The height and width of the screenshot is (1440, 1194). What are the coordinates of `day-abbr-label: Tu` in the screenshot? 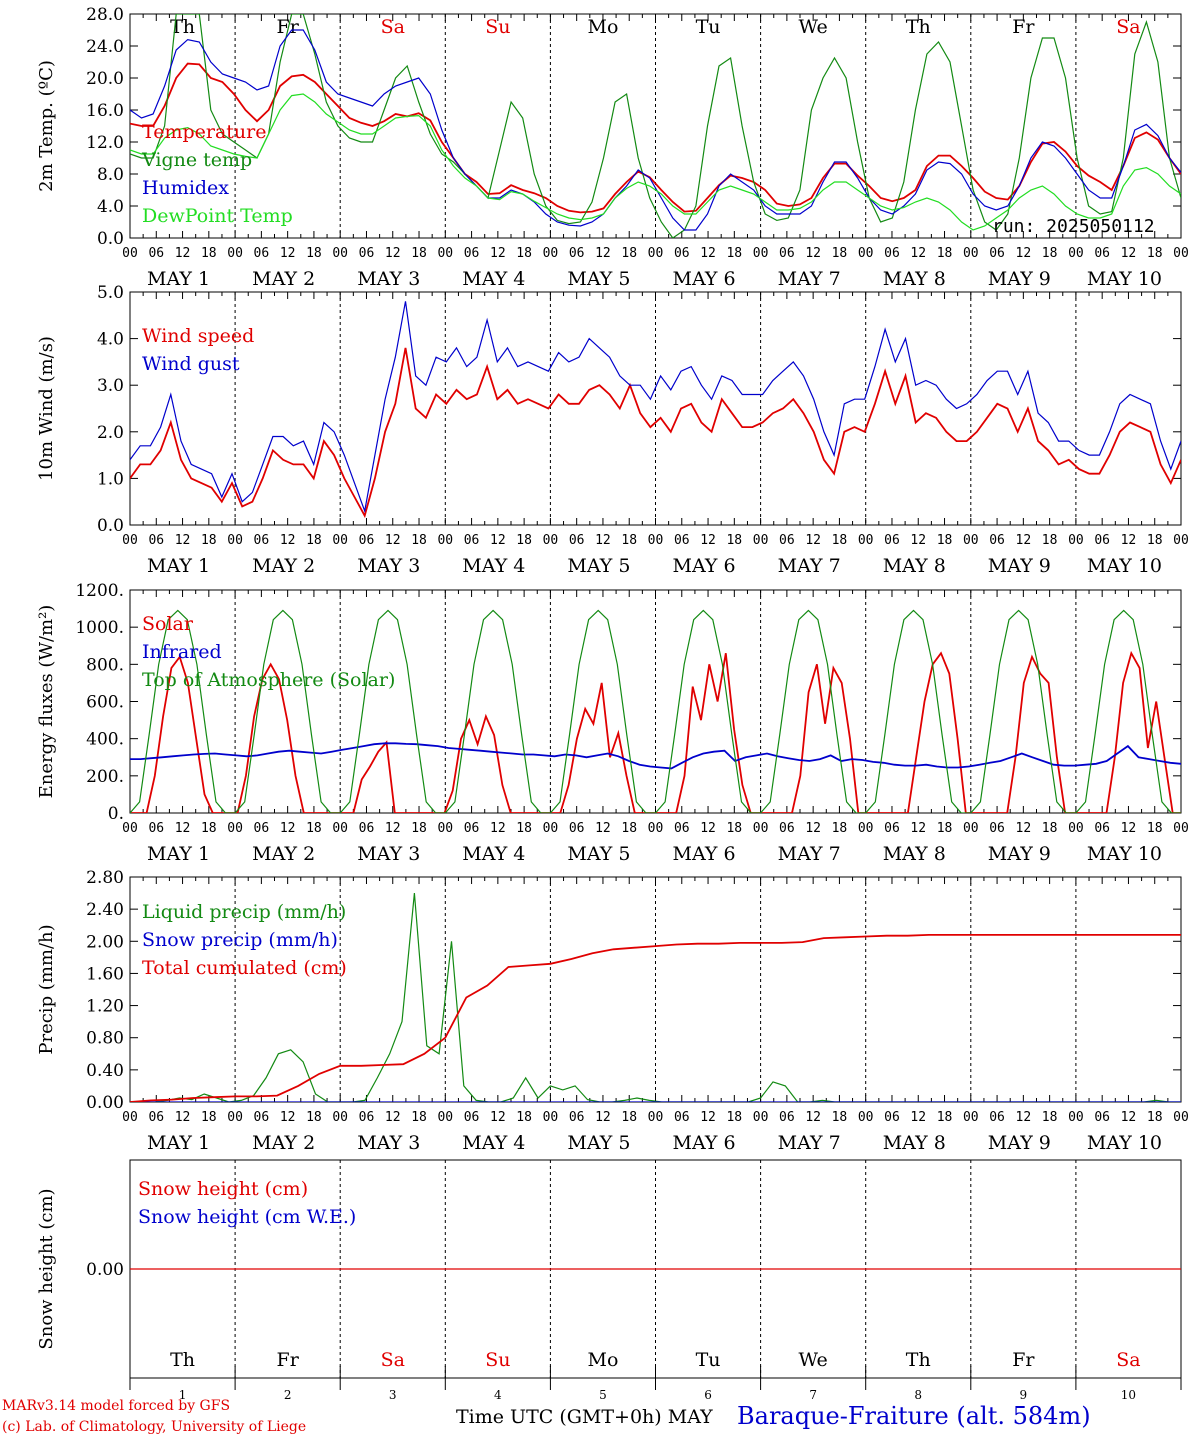 It's located at (708, 1360).